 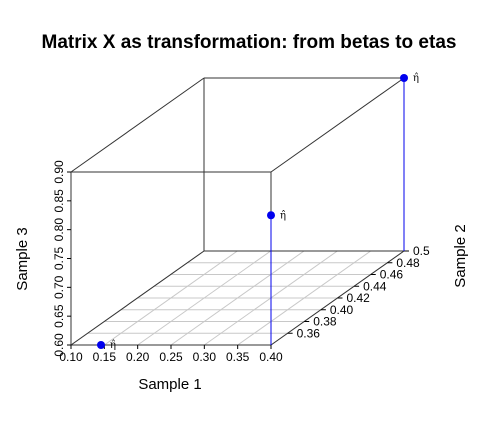 What do you see at coordinates (59, 345) in the screenshot?
I see `z-tick-label: 0.60` at bounding box center [59, 345].